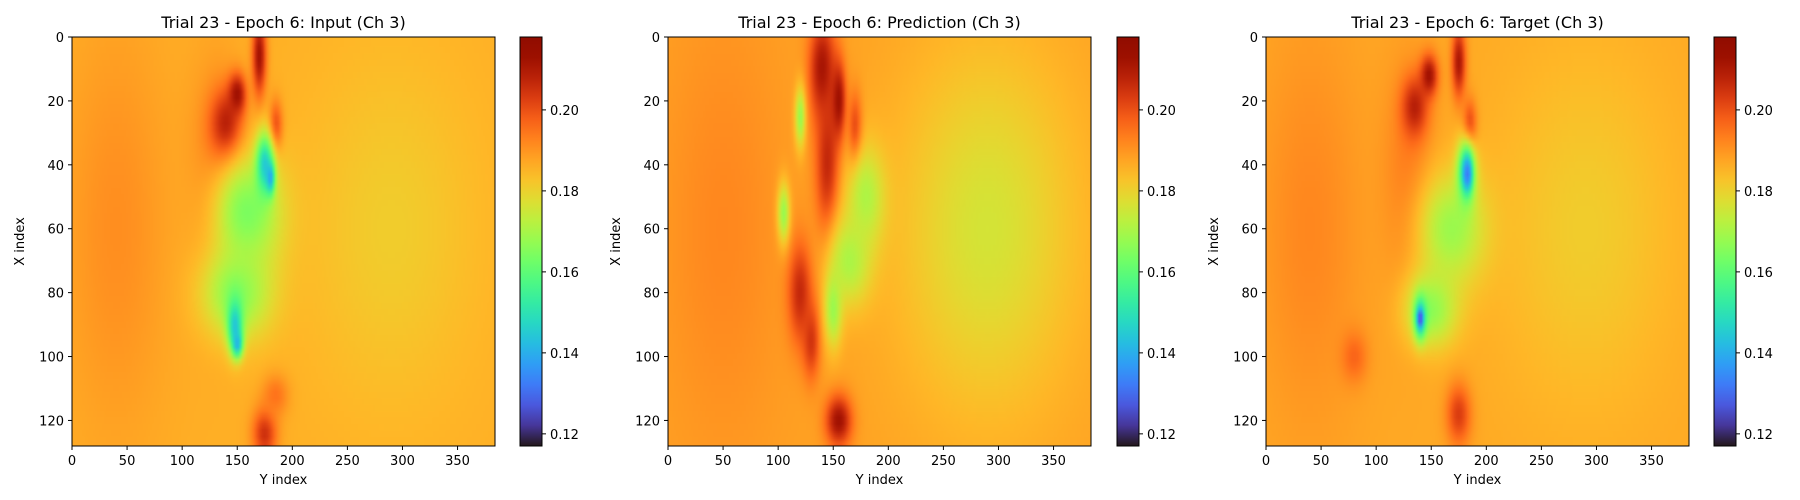  Describe the element at coordinates (1476, 22) in the screenshot. I see `panel-title: Trial 23 - Epoch 6: Target (Ch 3)` at that location.